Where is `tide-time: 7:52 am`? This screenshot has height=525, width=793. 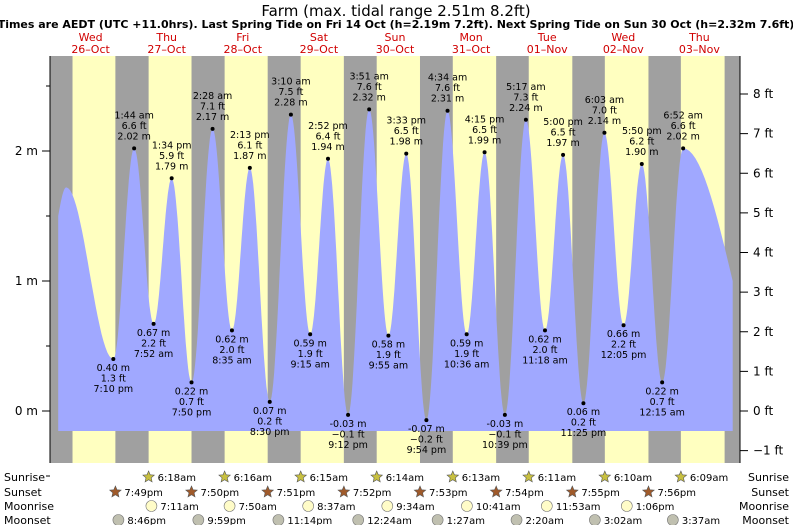
tide-time: 7:52 am is located at coordinates (153, 354).